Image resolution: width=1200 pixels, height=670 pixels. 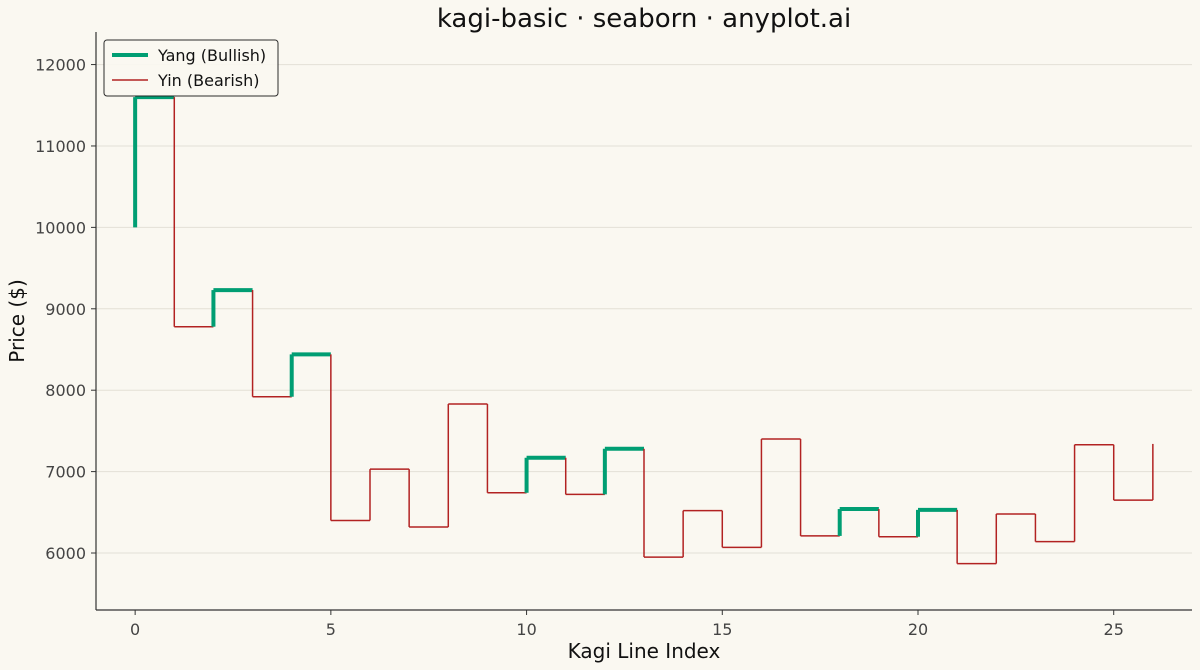 What do you see at coordinates (208, 80) in the screenshot?
I see `legend-yin-label: Yin (Bearish)` at bounding box center [208, 80].